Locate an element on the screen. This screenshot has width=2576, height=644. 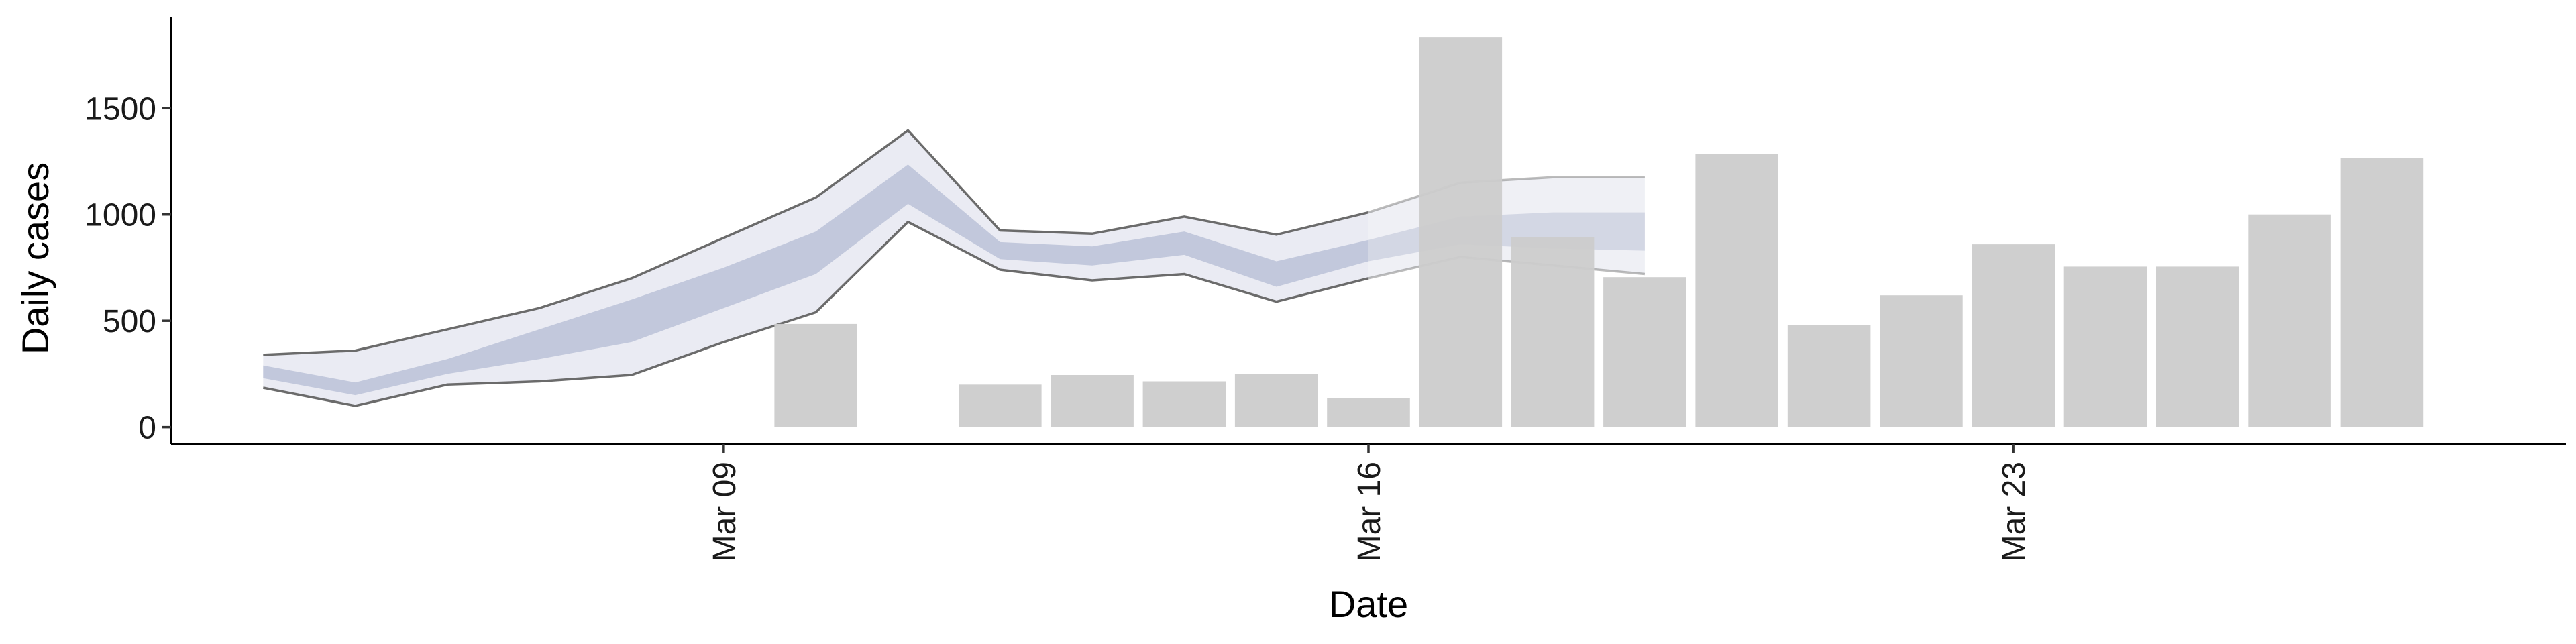
fitted-lower-bound-line is located at coordinates (815, 313).